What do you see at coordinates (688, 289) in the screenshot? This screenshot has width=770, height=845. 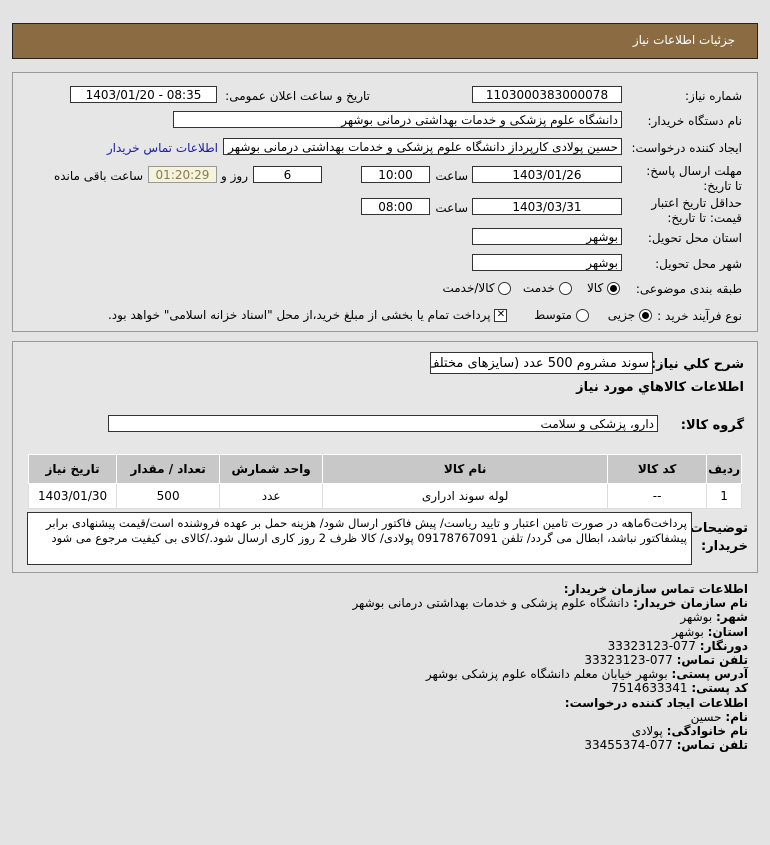 I see `category-label: طبقه بندی موضوعی:` at bounding box center [688, 289].